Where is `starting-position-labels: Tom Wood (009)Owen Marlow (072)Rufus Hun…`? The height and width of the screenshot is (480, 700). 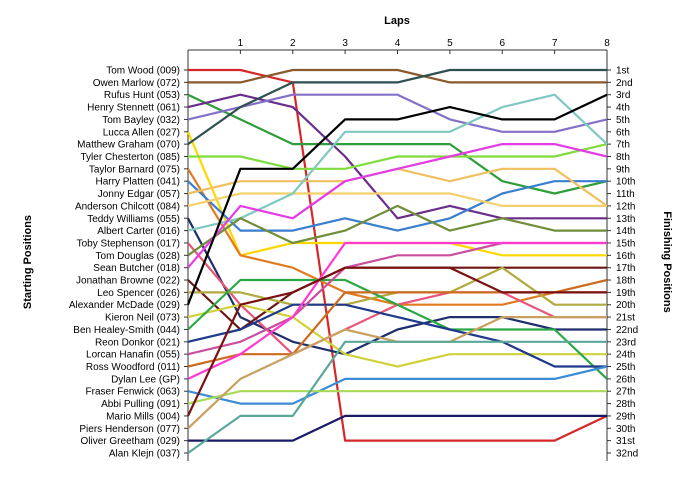
starting-position-labels: Tom Wood (009)Owen Marlow (072)Rufus Hun… is located at coordinates (128, 263).